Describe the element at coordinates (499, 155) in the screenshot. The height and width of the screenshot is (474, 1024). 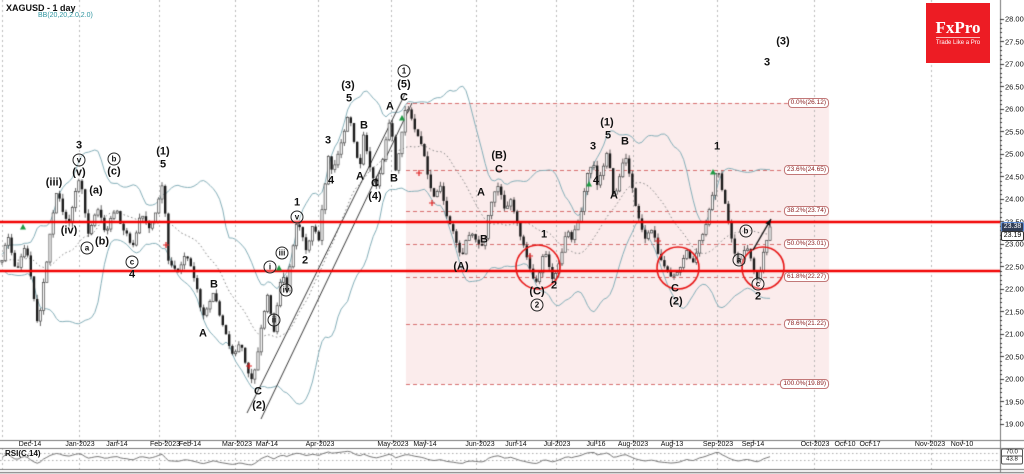
I see `wave-label: (B)` at that location.